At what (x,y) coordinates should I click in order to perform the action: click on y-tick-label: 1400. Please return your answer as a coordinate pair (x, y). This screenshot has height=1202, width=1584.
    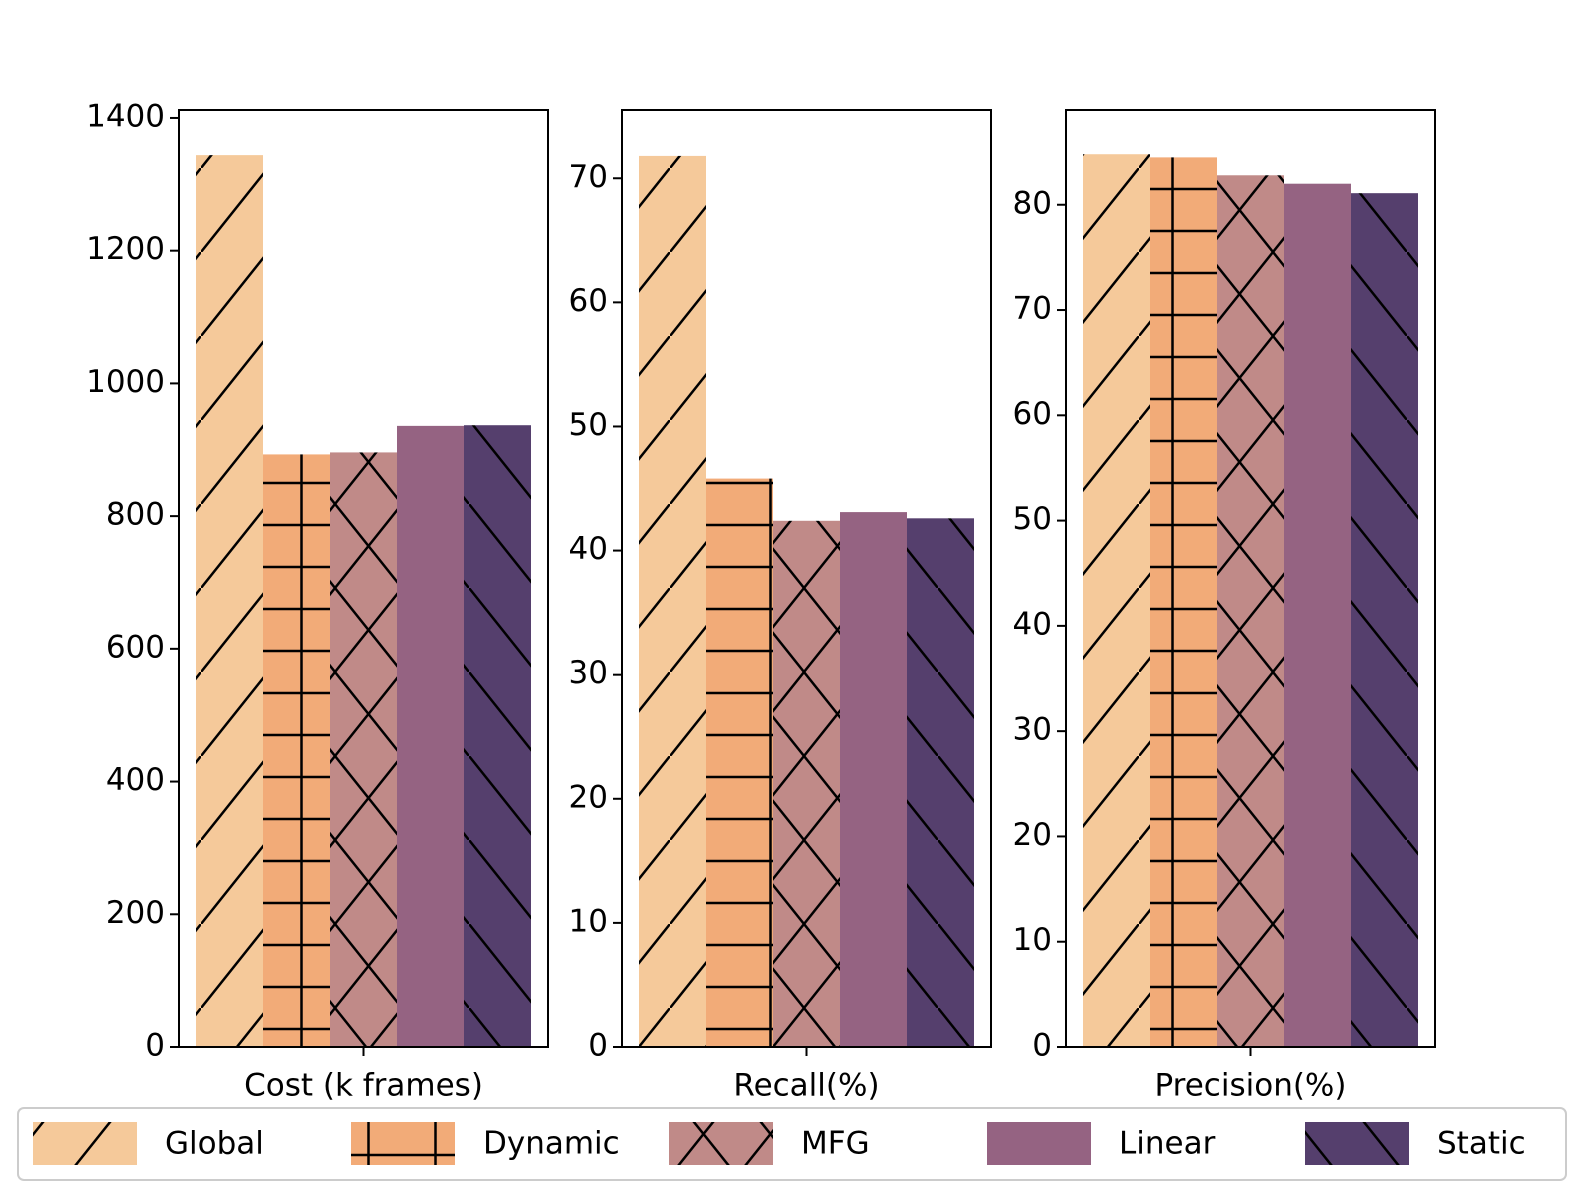
    Looking at the image, I should click on (125, 116).